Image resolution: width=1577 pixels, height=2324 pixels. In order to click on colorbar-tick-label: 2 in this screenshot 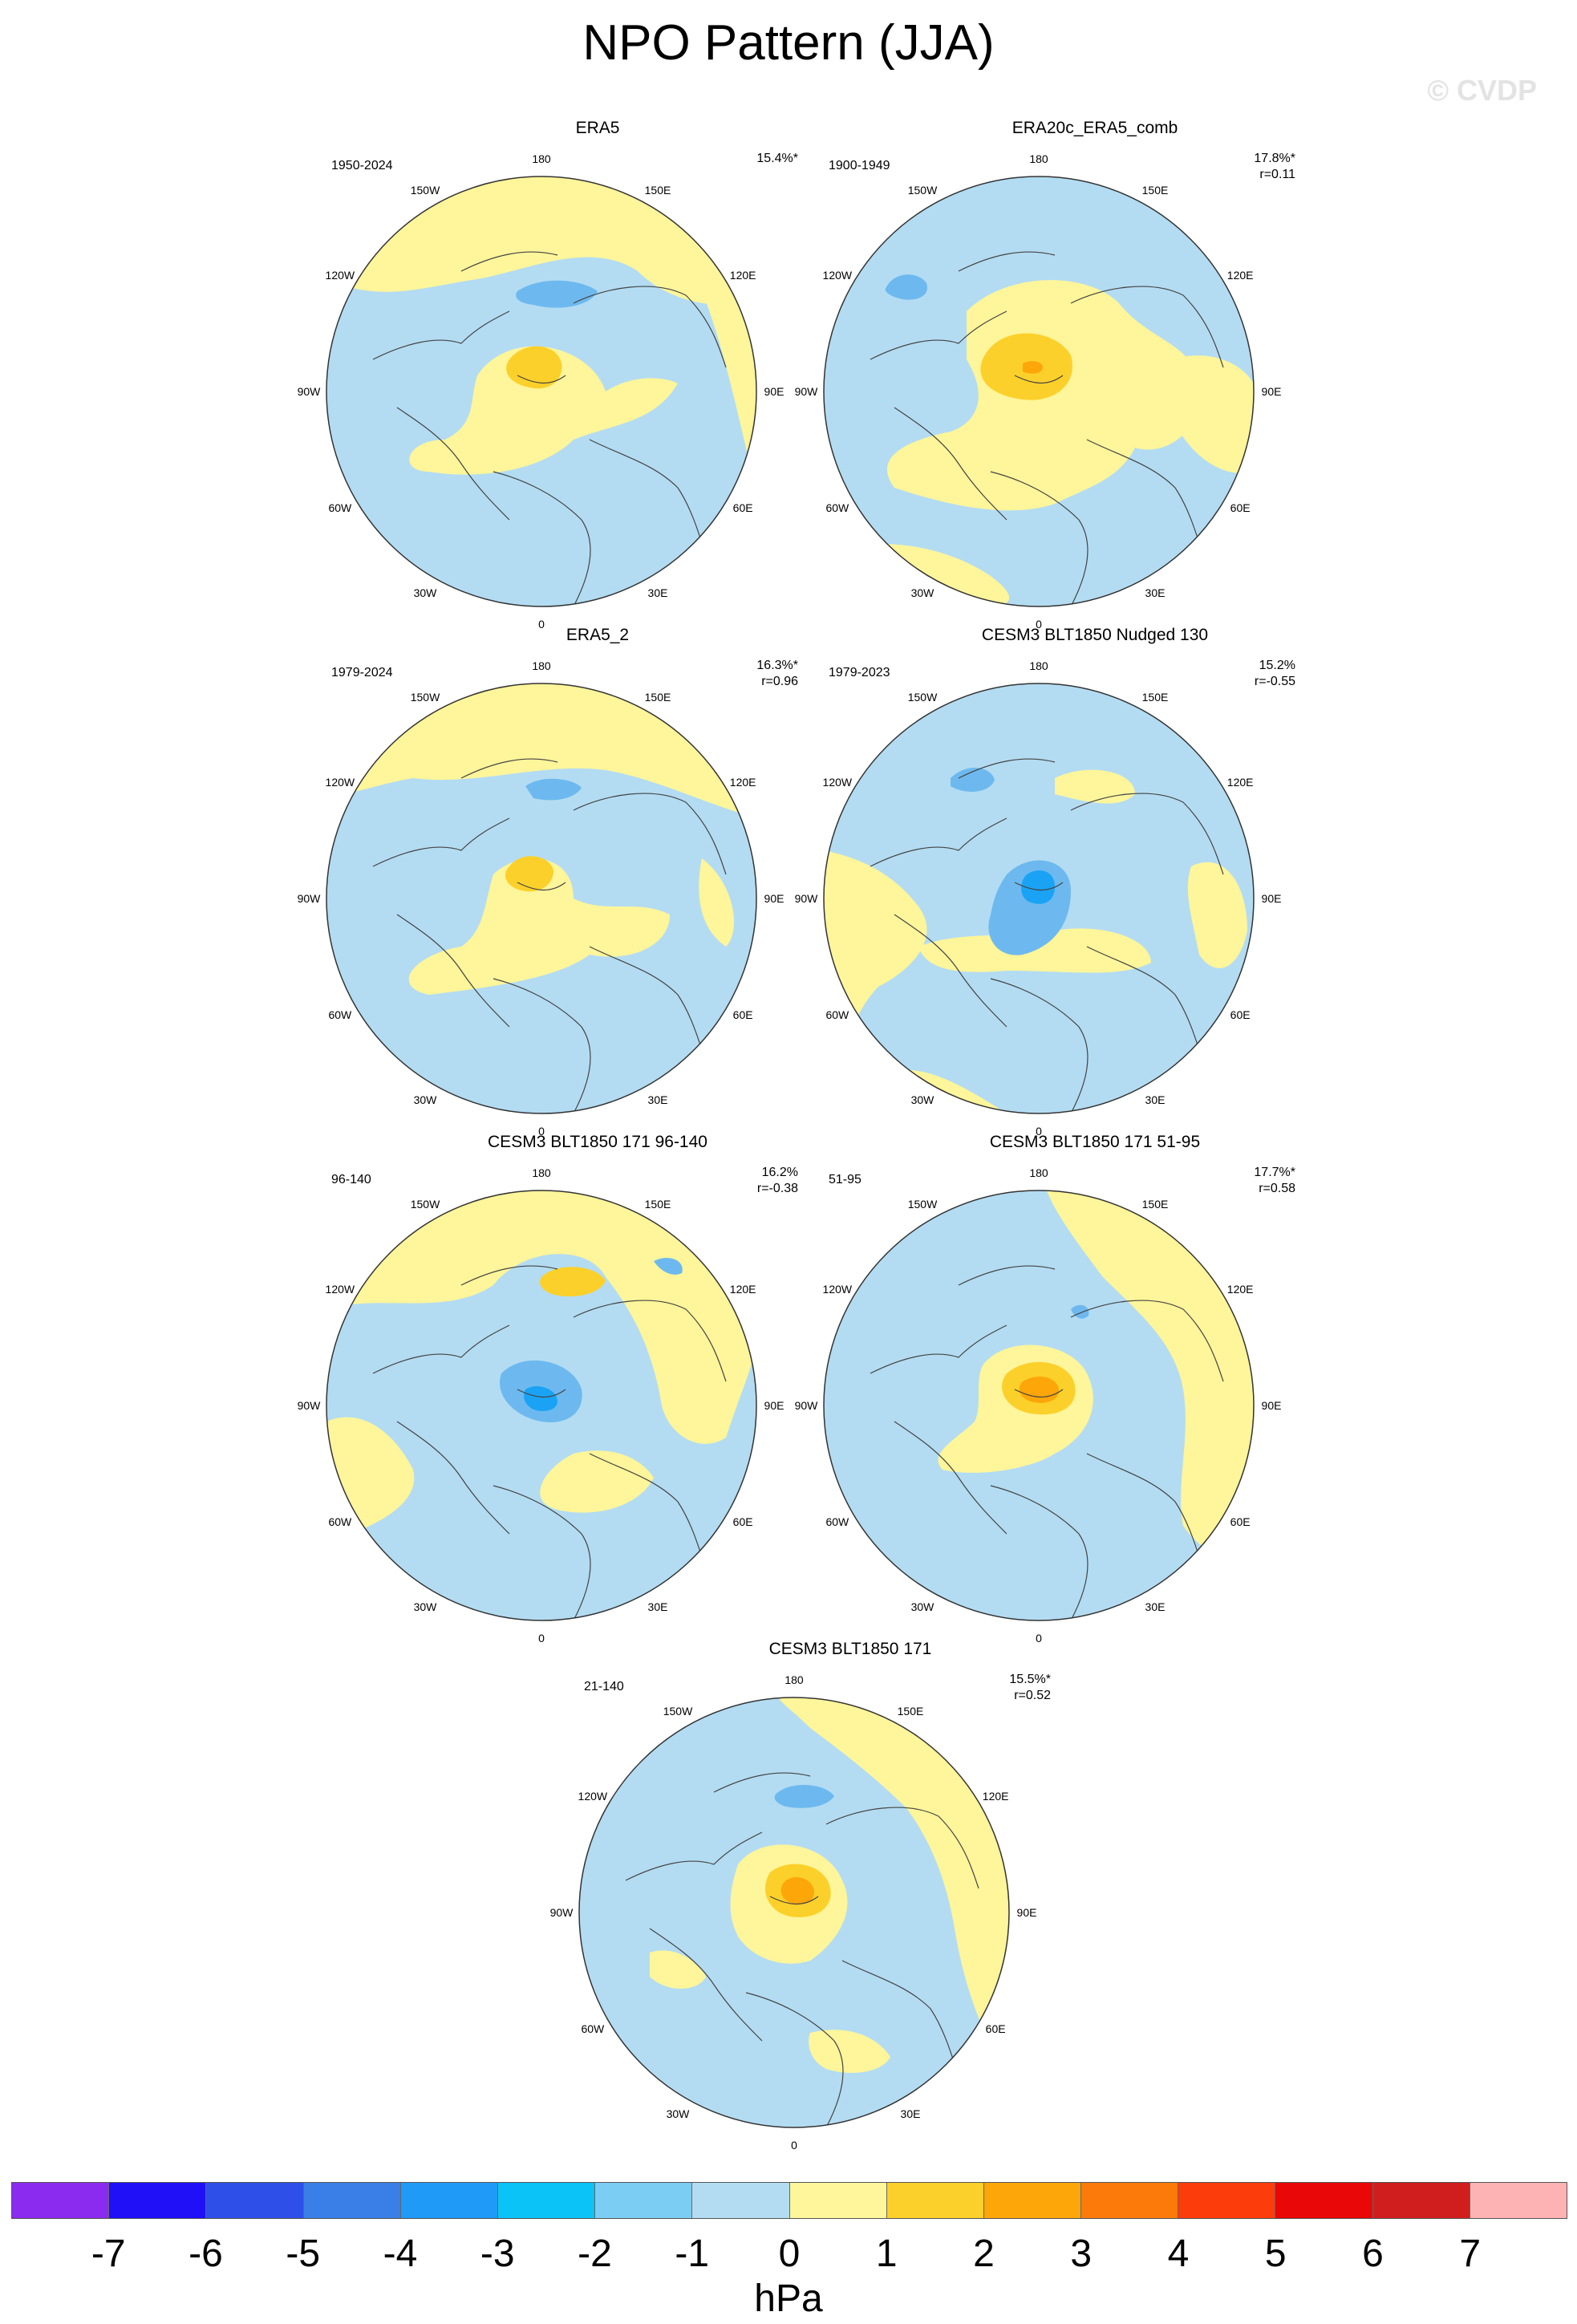, I will do `click(984, 2254)`.